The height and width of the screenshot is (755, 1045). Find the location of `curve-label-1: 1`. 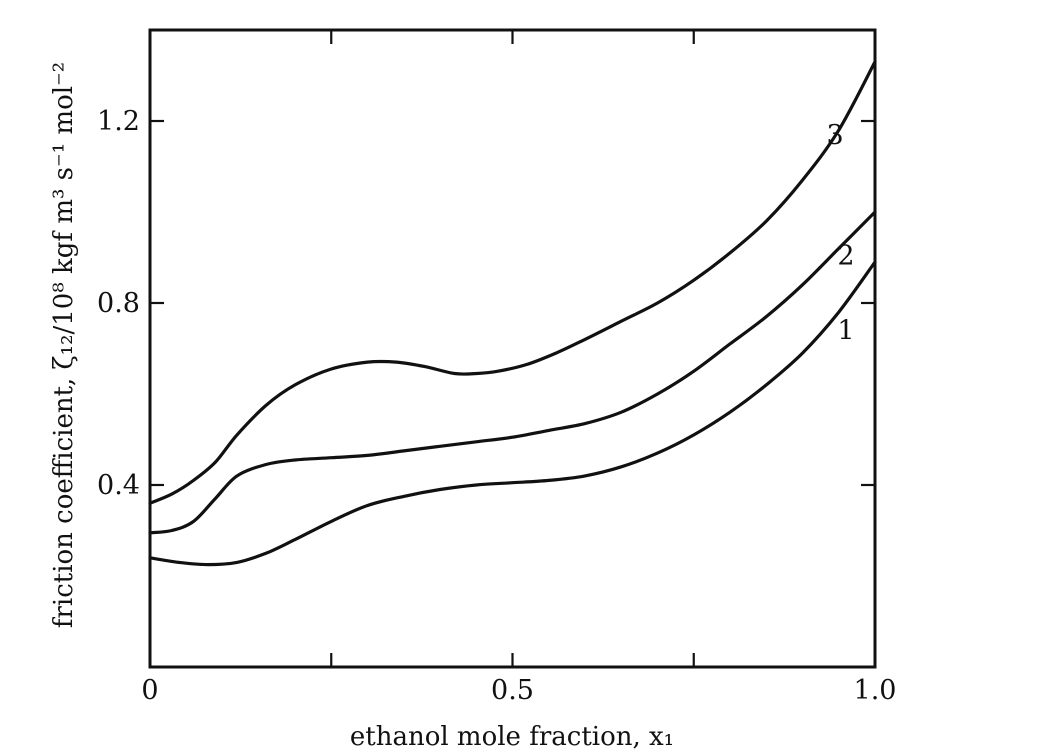

curve-label-1: 1 is located at coordinates (845, 330).